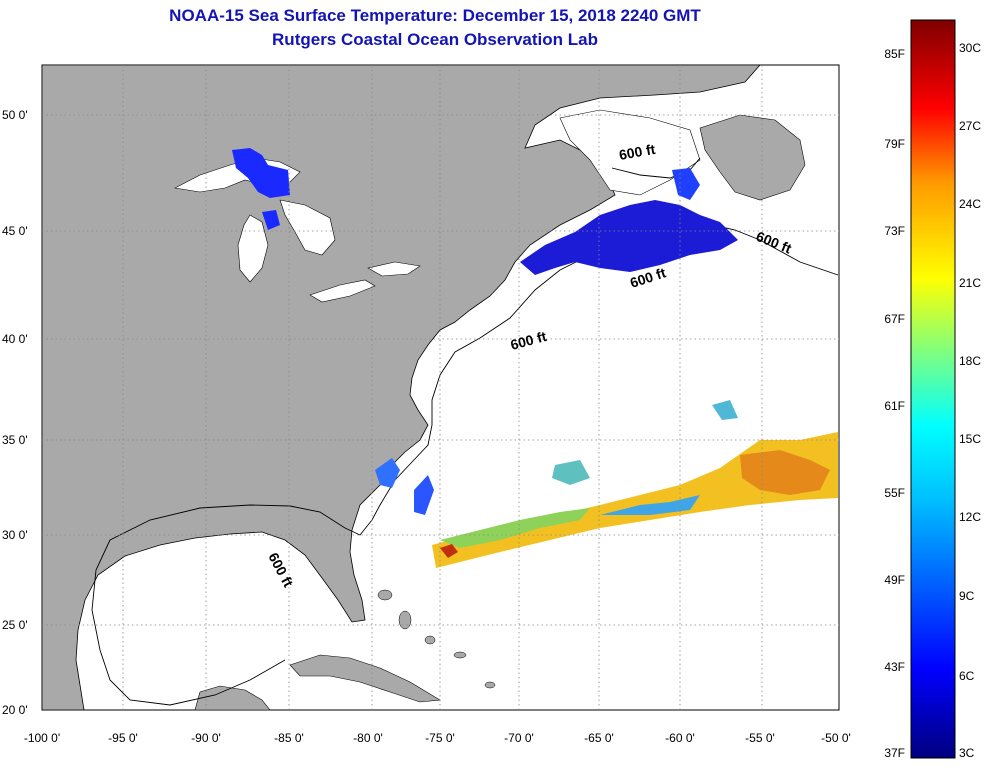  Describe the element at coordinates (123, 738) in the screenshot. I see `lon-label: -95 0'` at that location.